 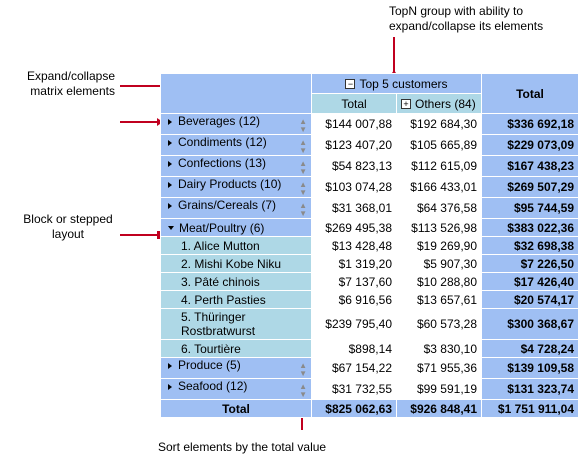 What do you see at coordinates (222, 163) in the screenshot?
I see `row-label: Confections (13)` at bounding box center [222, 163].